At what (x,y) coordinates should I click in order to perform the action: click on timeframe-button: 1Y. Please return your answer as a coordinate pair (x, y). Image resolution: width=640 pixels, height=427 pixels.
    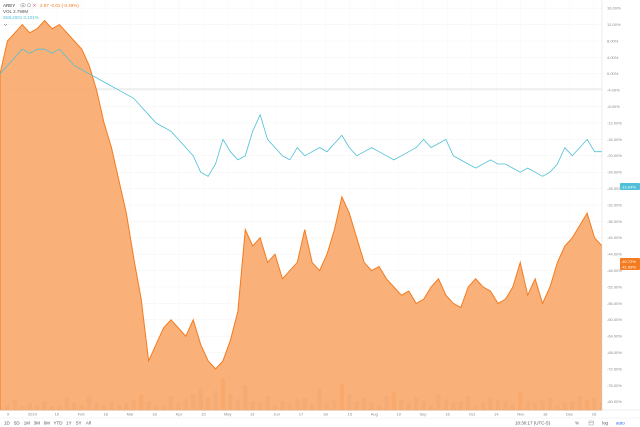
    Looking at the image, I should click on (69, 423).